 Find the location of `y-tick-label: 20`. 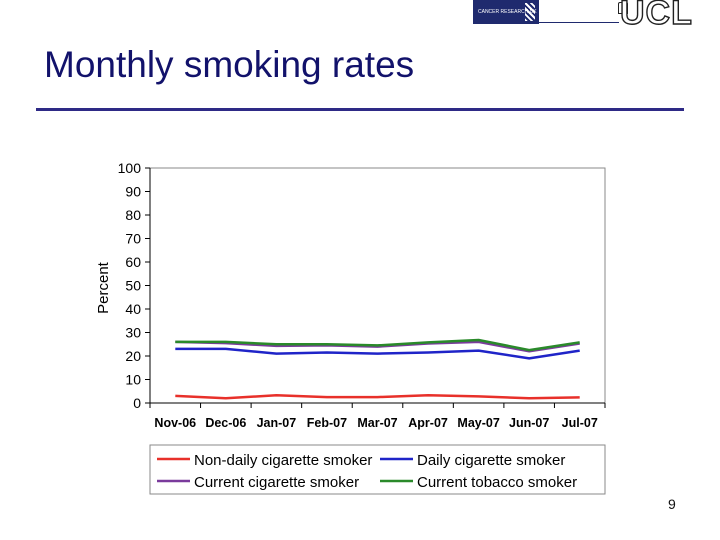

y-tick-label: 20 is located at coordinates (133, 356).